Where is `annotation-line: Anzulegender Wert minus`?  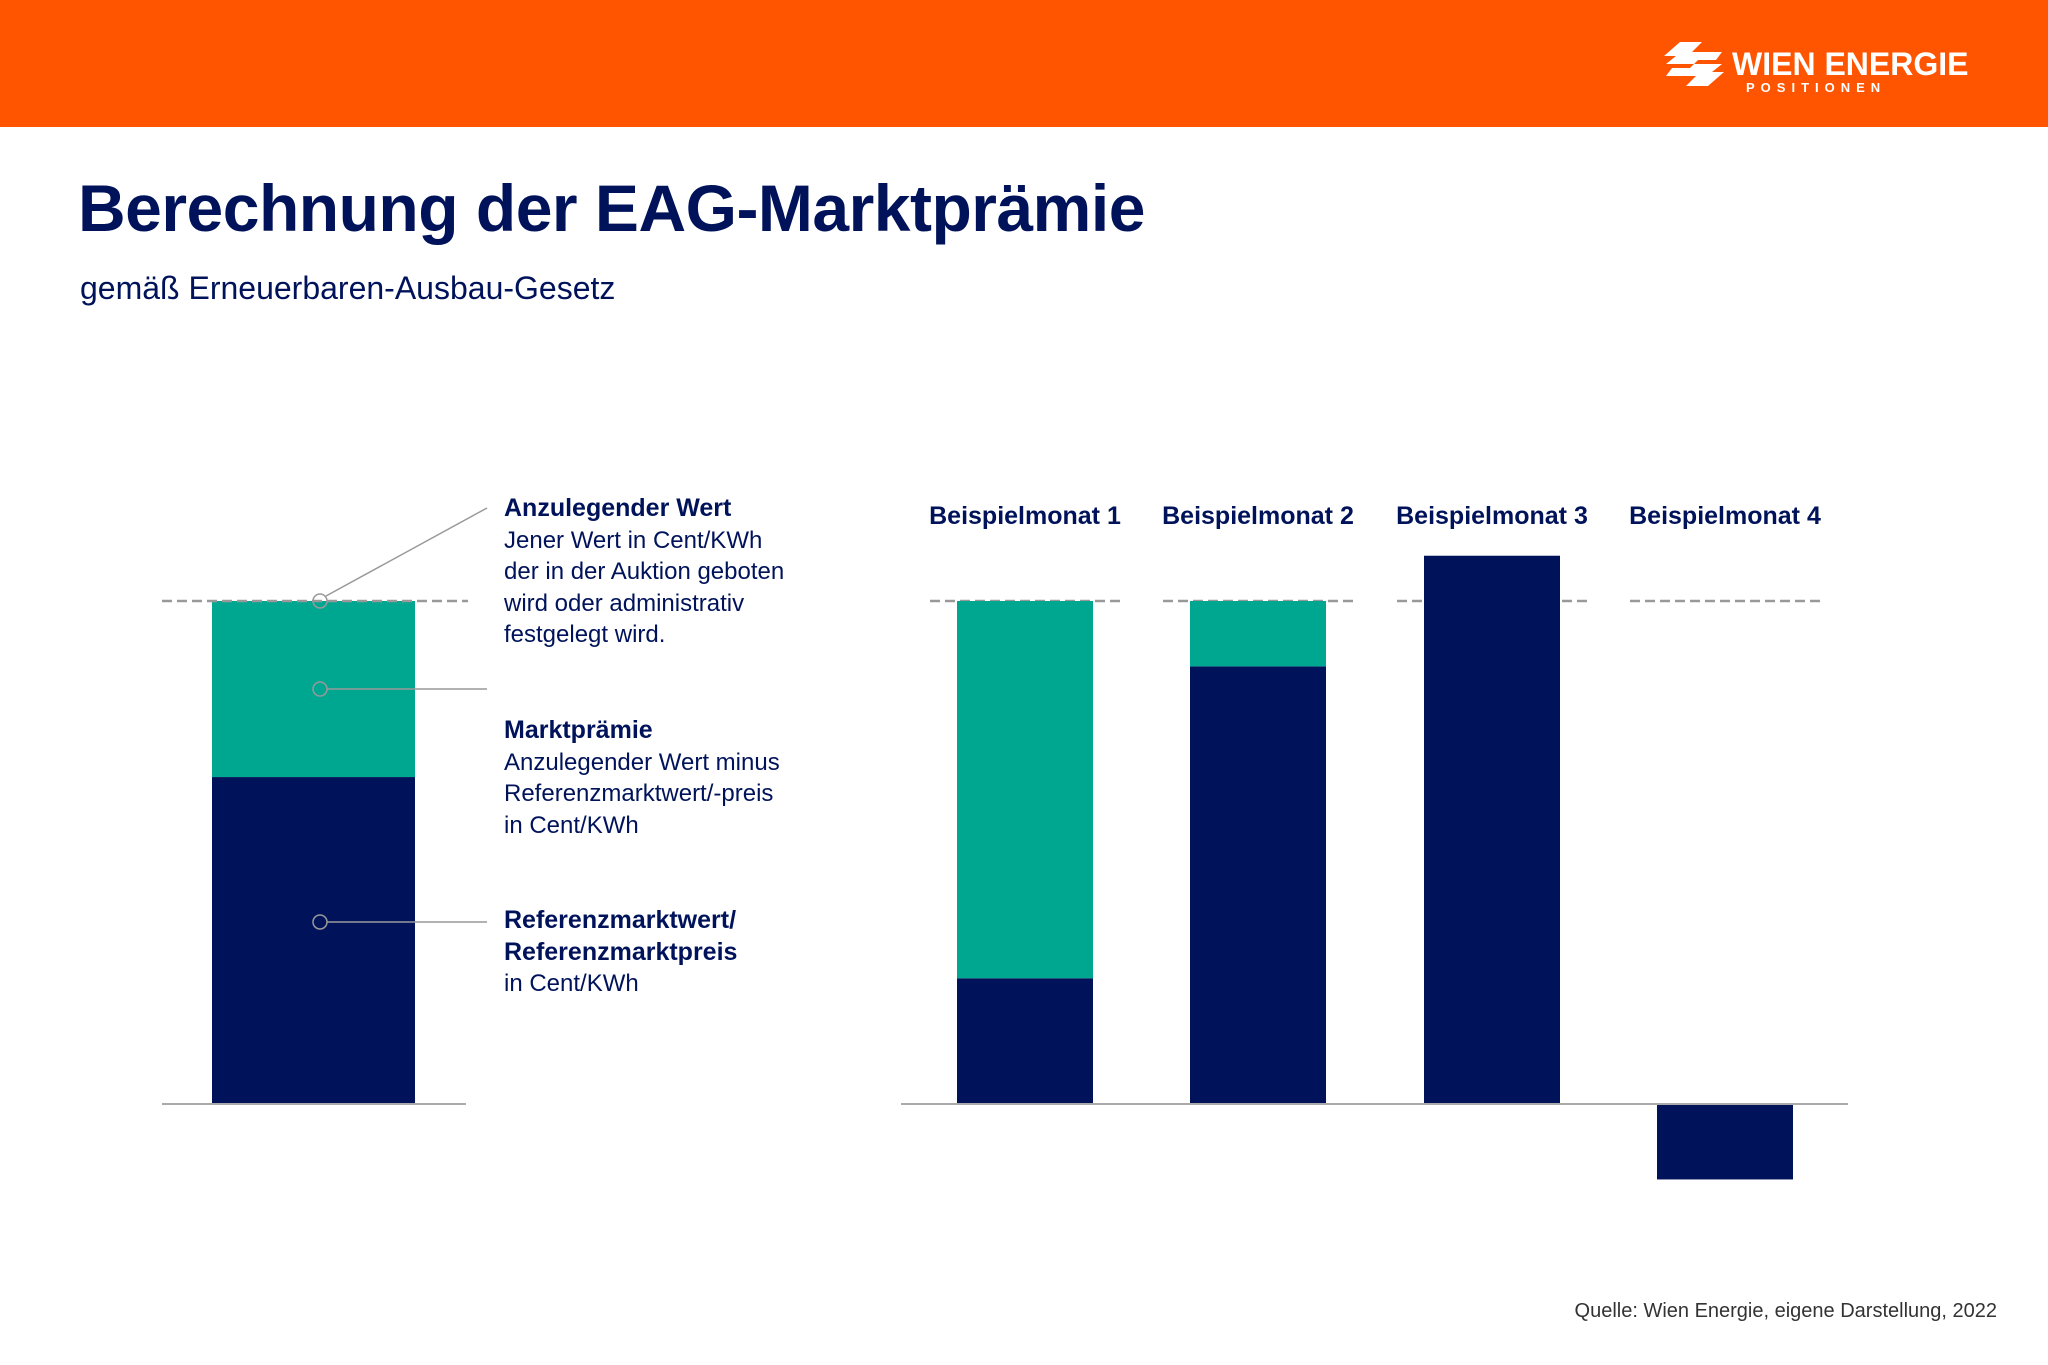 annotation-line: Anzulegender Wert minus is located at coordinates (642, 762).